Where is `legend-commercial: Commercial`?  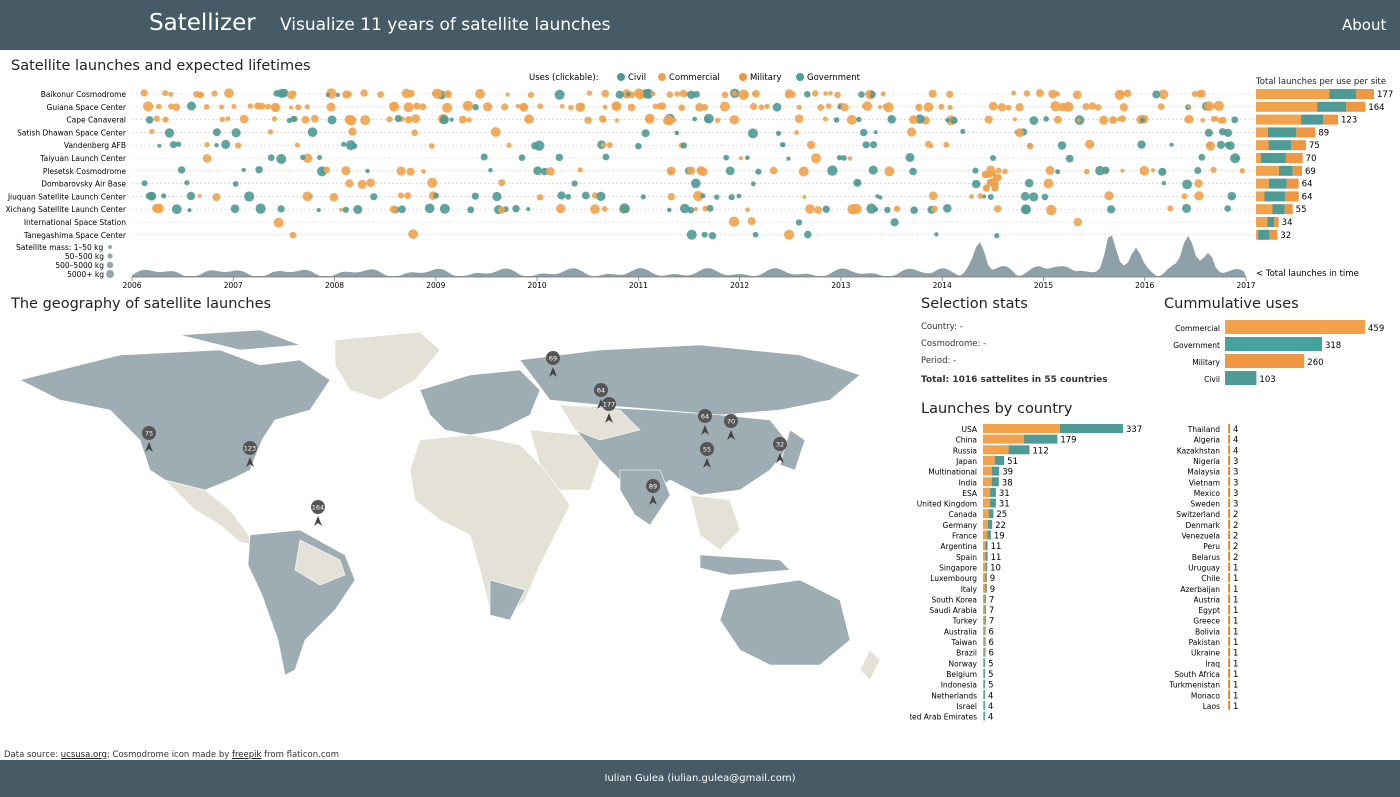 legend-commercial: Commercial is located at coordinates (694, 78).